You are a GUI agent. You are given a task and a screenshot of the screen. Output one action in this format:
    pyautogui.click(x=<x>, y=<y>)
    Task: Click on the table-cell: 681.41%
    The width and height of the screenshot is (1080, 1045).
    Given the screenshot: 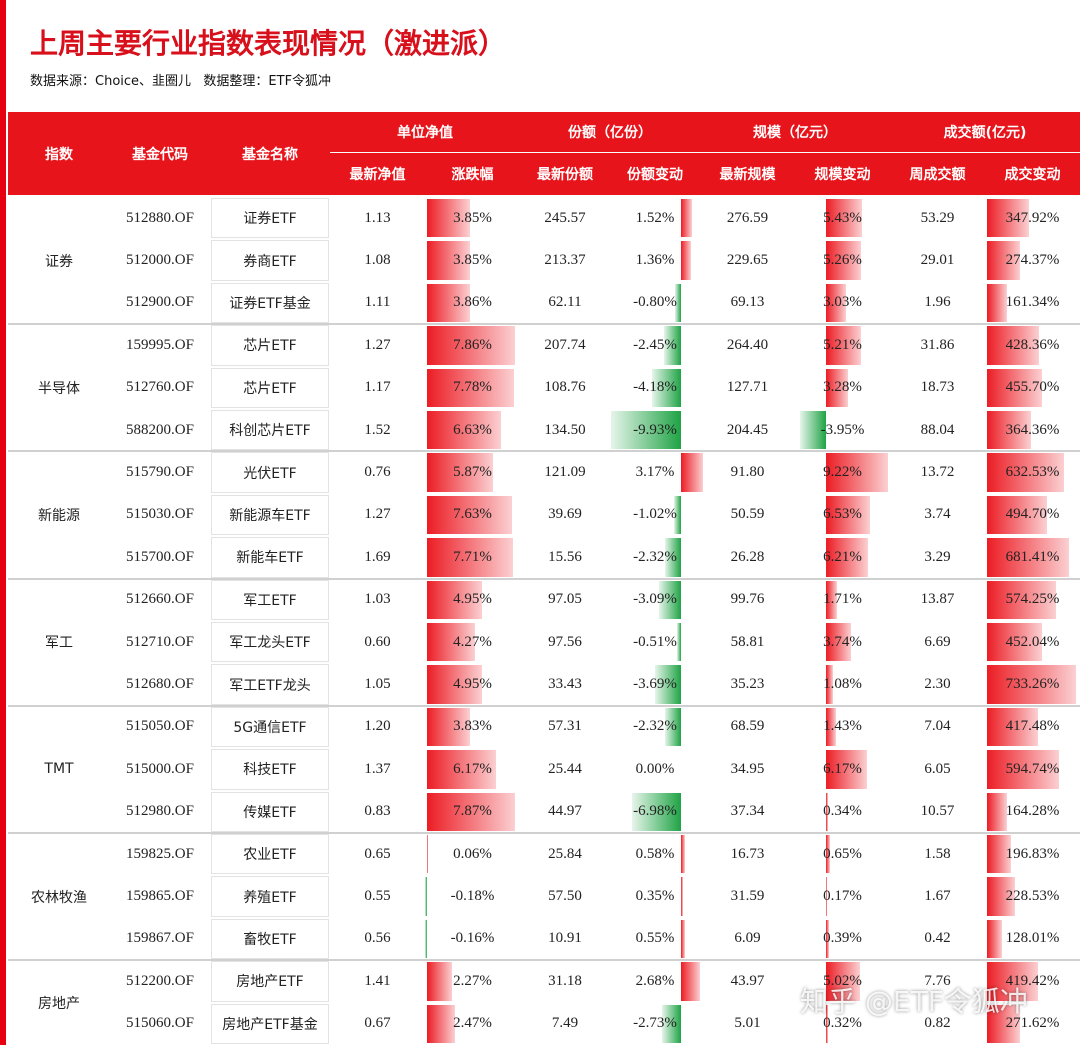 What is the action you would take?
    pyautogui.click(x=1032, y=556)
    